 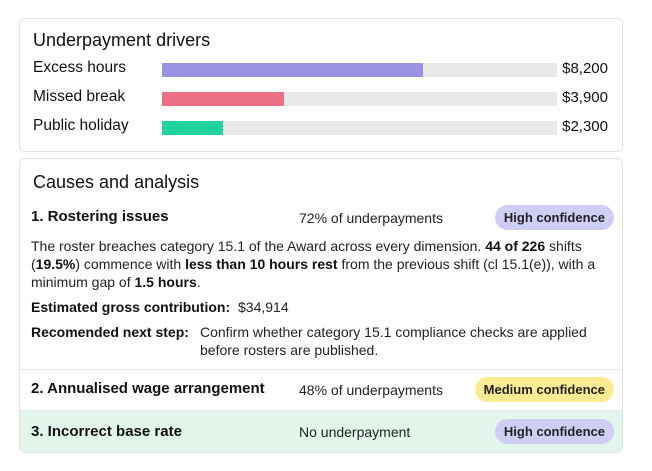 What do you see at coordinates (80, 67) in the screenshot?
I see `driver-label: Excess hours` at bounding box center [80, 67].